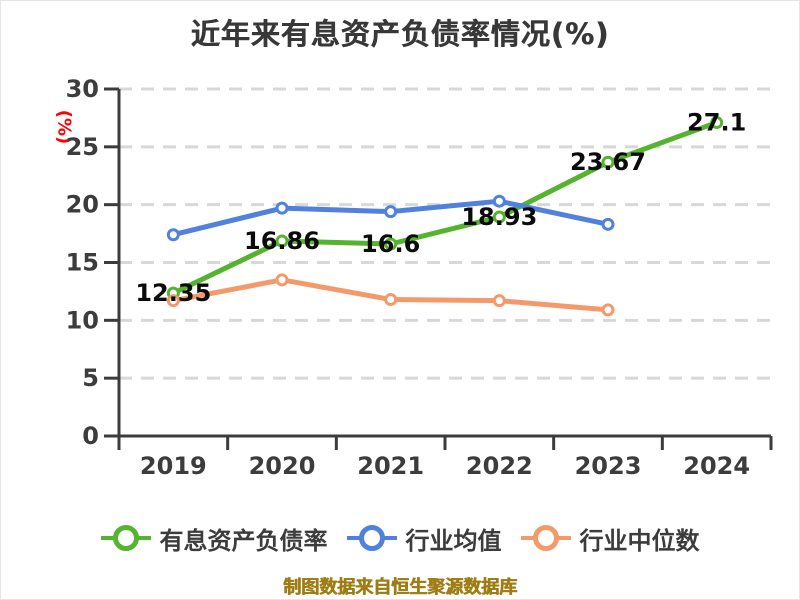 The height and width of the screenshot is (600, 800). Describe the element at coordinates (400, 587) in the screenshot. I see `data-source-note: 制图数据来自恒生聚源数据库` at that location.